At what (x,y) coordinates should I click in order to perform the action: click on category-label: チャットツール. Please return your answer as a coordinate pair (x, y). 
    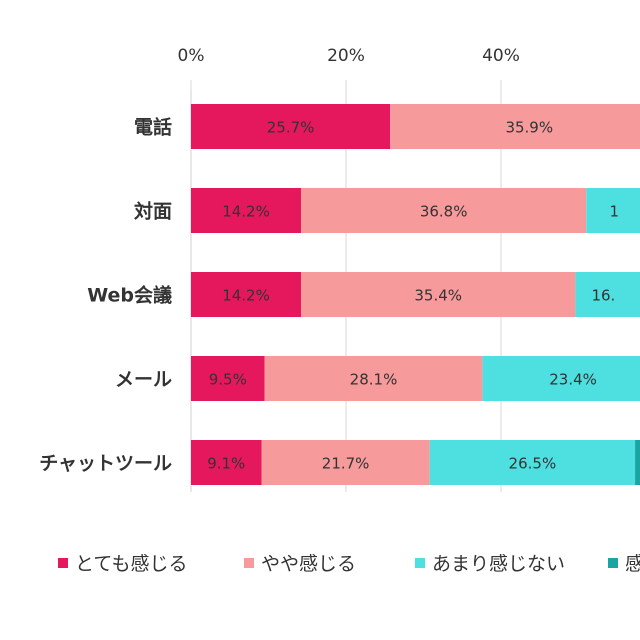
    Looking at the image, I should click on (105, 464).